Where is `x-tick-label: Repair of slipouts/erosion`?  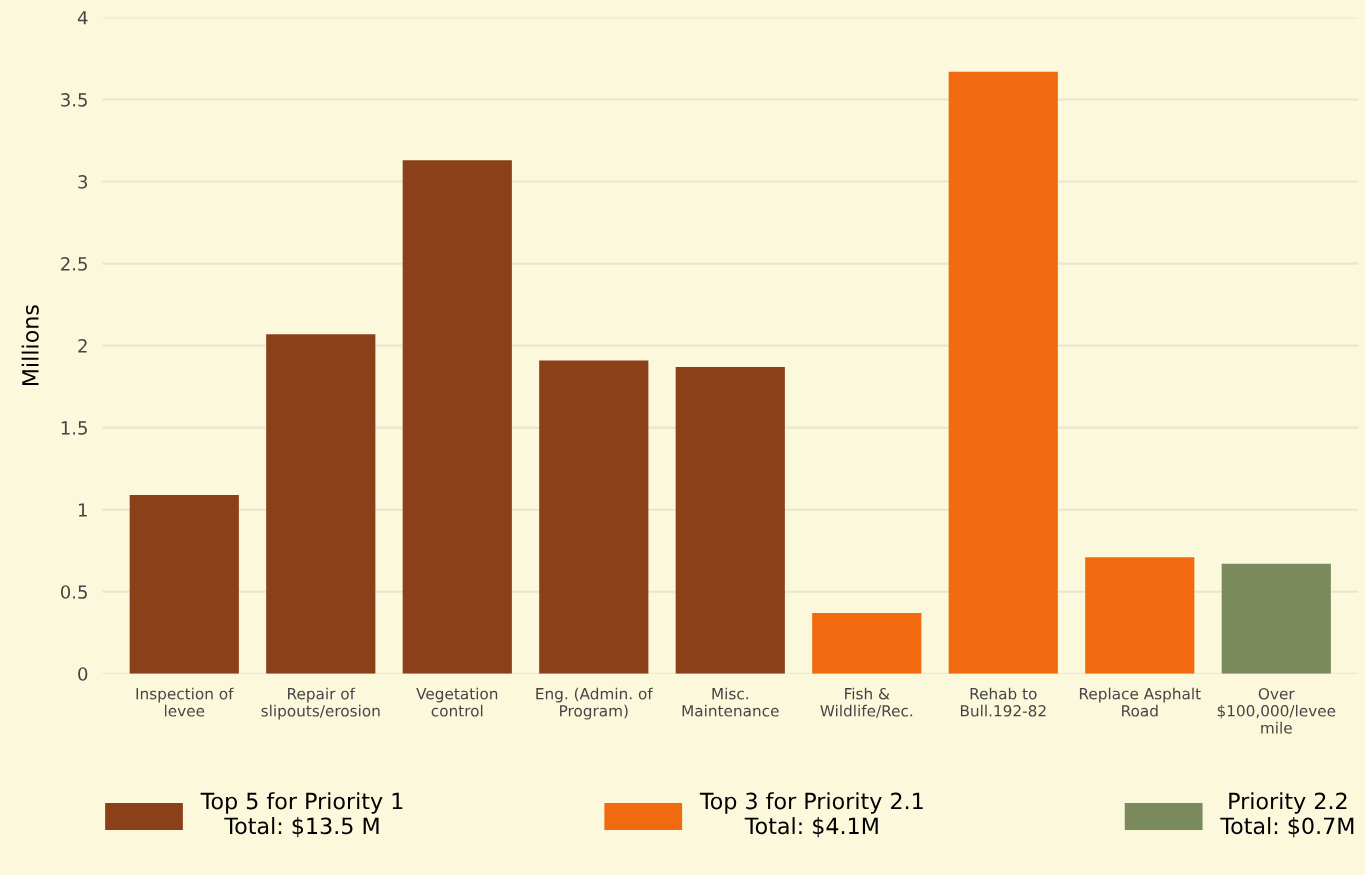 x-tick-label: Repair of slipouts/erosion is located at coordinates (320, 703).